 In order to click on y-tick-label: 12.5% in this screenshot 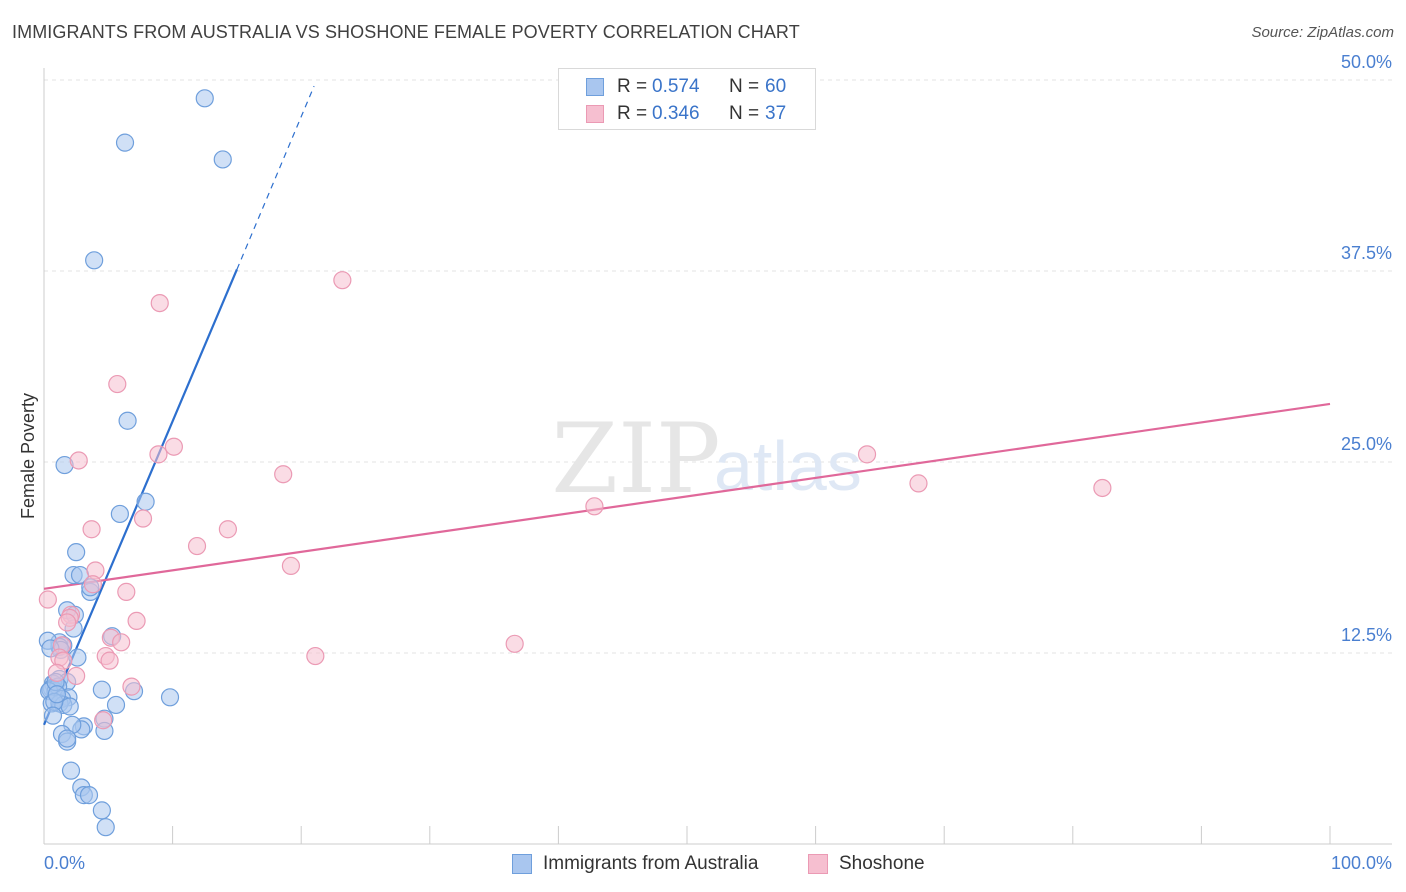, I will do `click(1366, 635)`.